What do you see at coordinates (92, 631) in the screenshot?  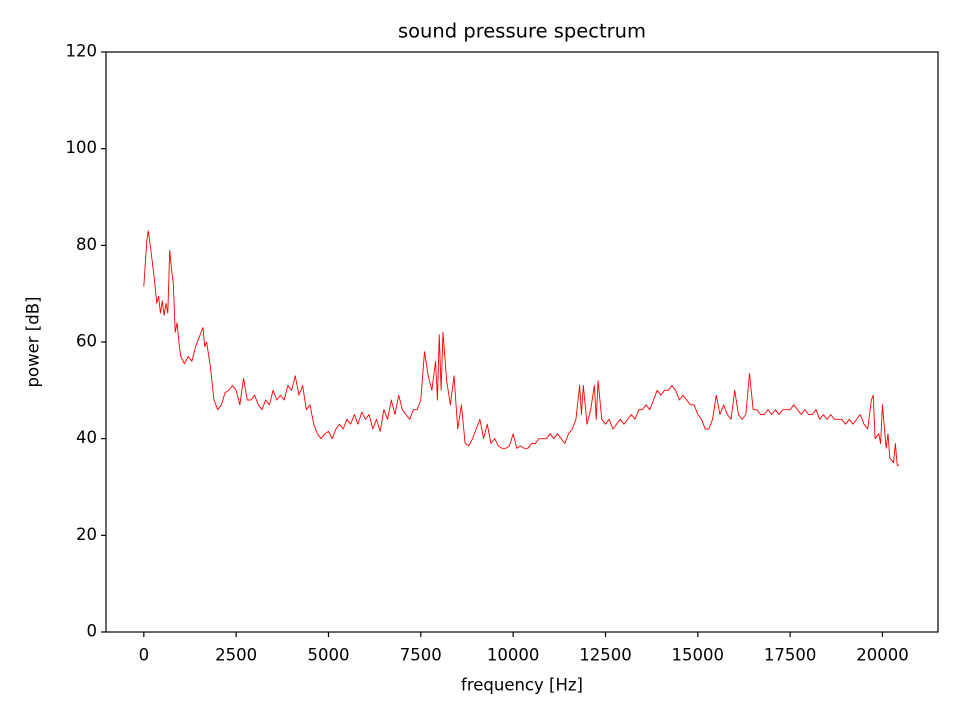 I see `y-tick-label: 0` at bounding box center [92, 631].